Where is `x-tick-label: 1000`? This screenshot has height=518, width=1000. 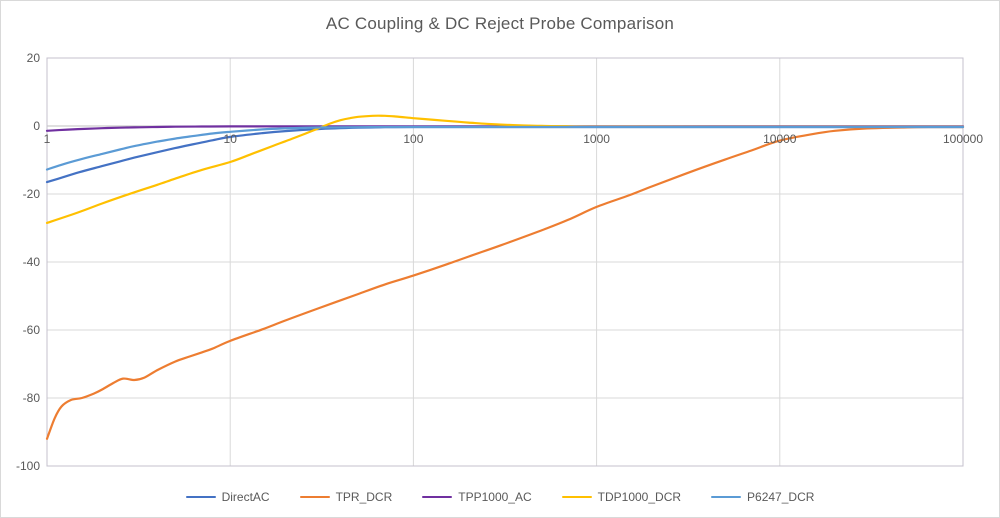
x-tick-label: 1000 is located at coordinates (596, 139).